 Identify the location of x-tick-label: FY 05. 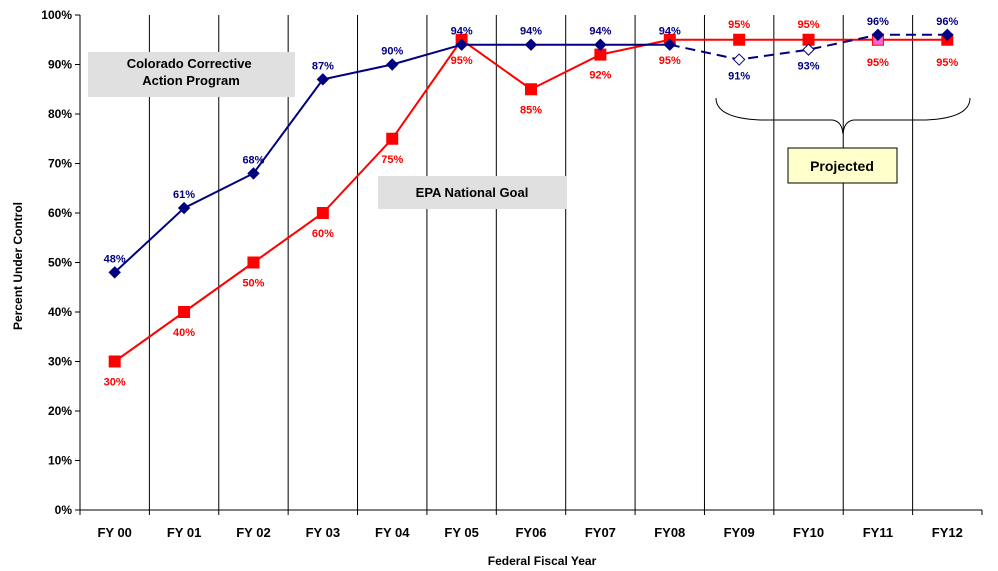
(461, 532).